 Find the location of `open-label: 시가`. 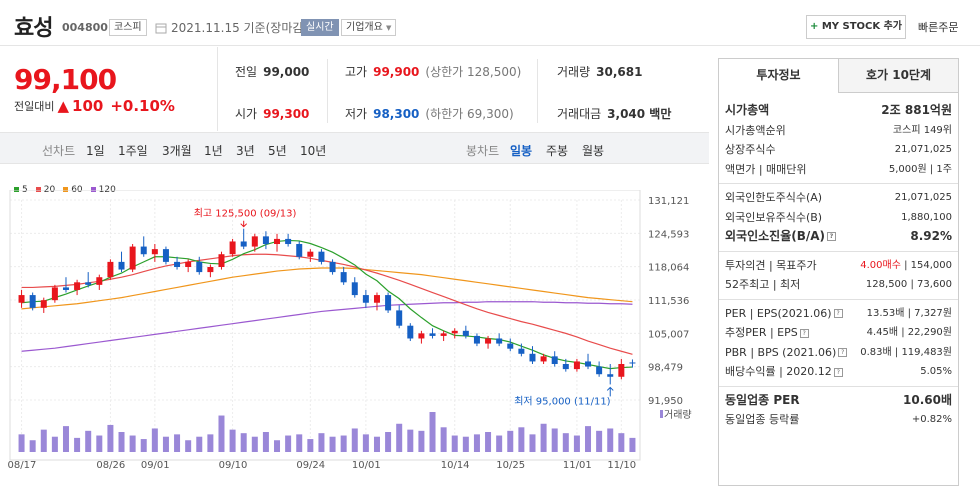

open-label: 시가 is located at coordinates (246, 114).